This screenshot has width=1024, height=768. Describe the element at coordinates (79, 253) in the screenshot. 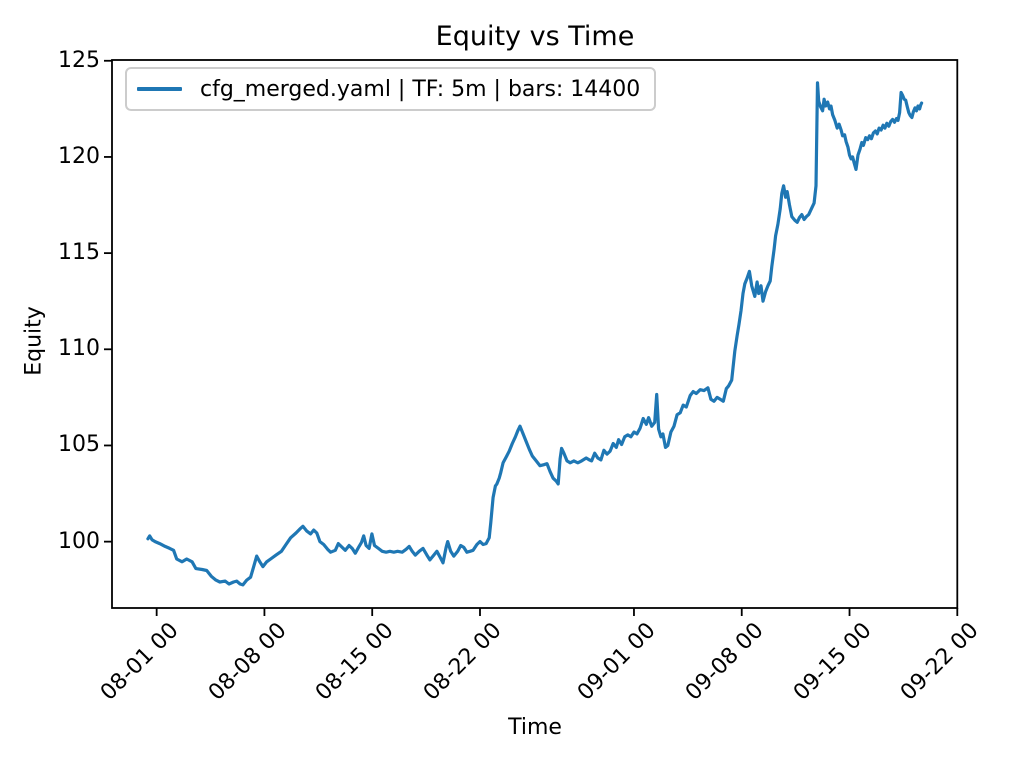

I see `y-tick-label: 115` at that location.